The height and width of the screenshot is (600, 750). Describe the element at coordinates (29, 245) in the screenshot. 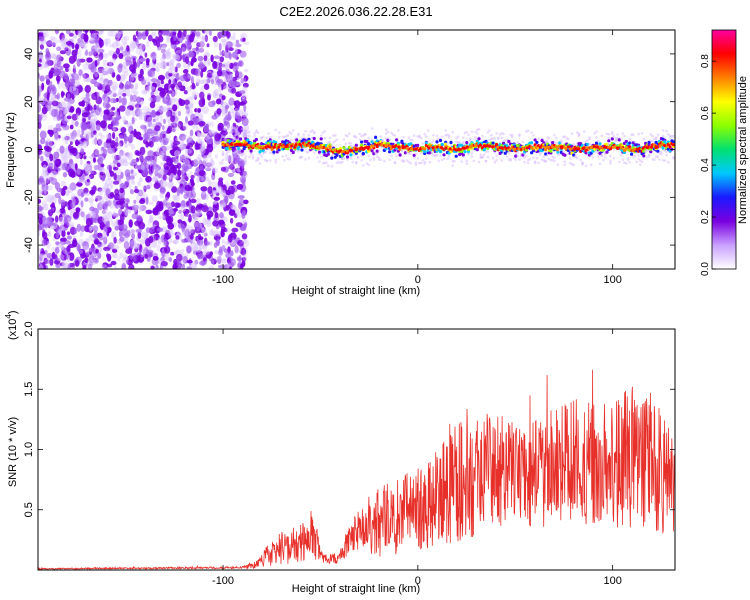

I see `spectrogram-y-tick-label: -40` at that location.